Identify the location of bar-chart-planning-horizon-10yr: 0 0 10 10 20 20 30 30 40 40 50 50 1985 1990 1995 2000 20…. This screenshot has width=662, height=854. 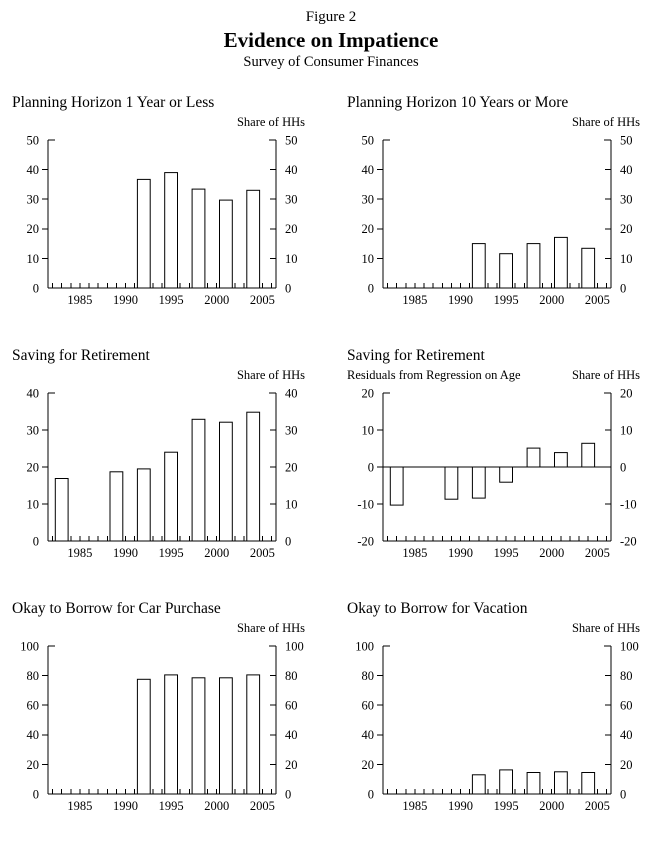
(497, 220).